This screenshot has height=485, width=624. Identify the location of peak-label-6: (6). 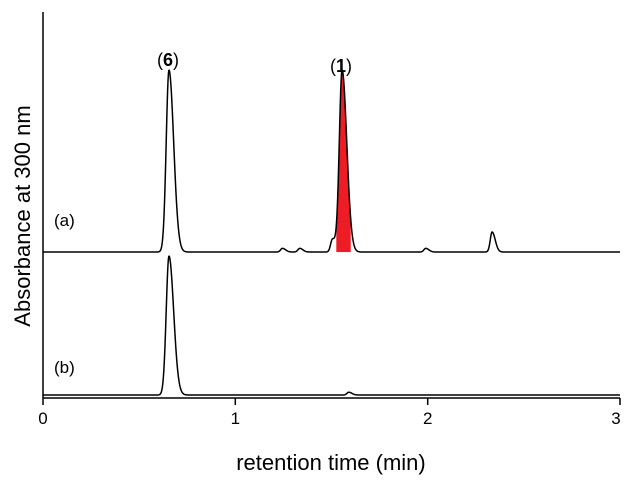
(168, 60).